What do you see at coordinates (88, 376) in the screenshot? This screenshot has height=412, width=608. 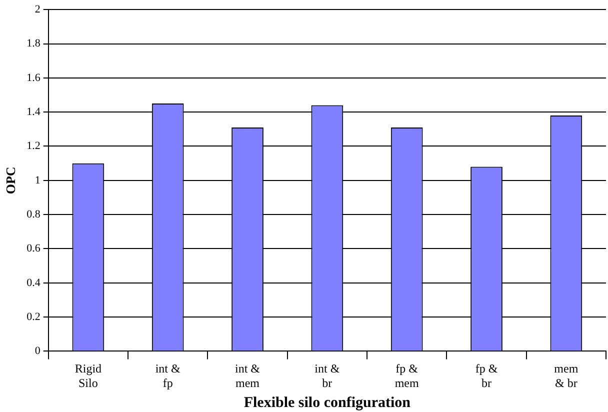 I see `x-tick-label: Rigid Silo` at bounding box center [88, 376].